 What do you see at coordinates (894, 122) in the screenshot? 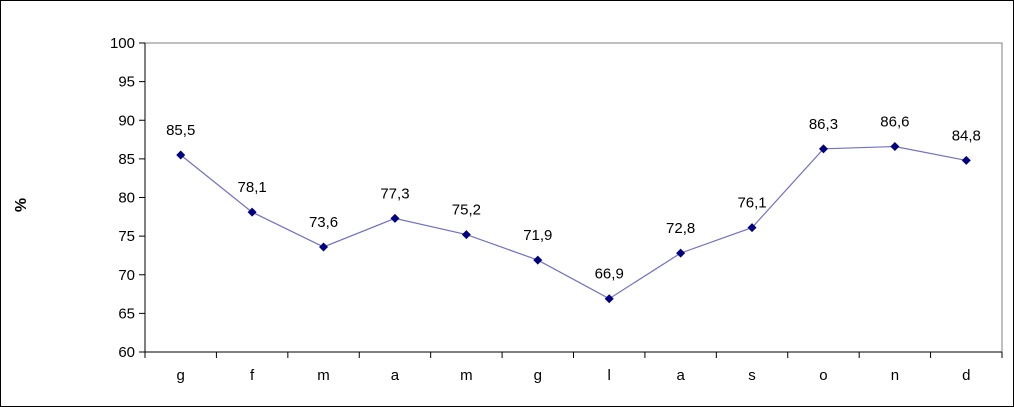
I see `data-label: 86,6` at bounding box center [894, 122].